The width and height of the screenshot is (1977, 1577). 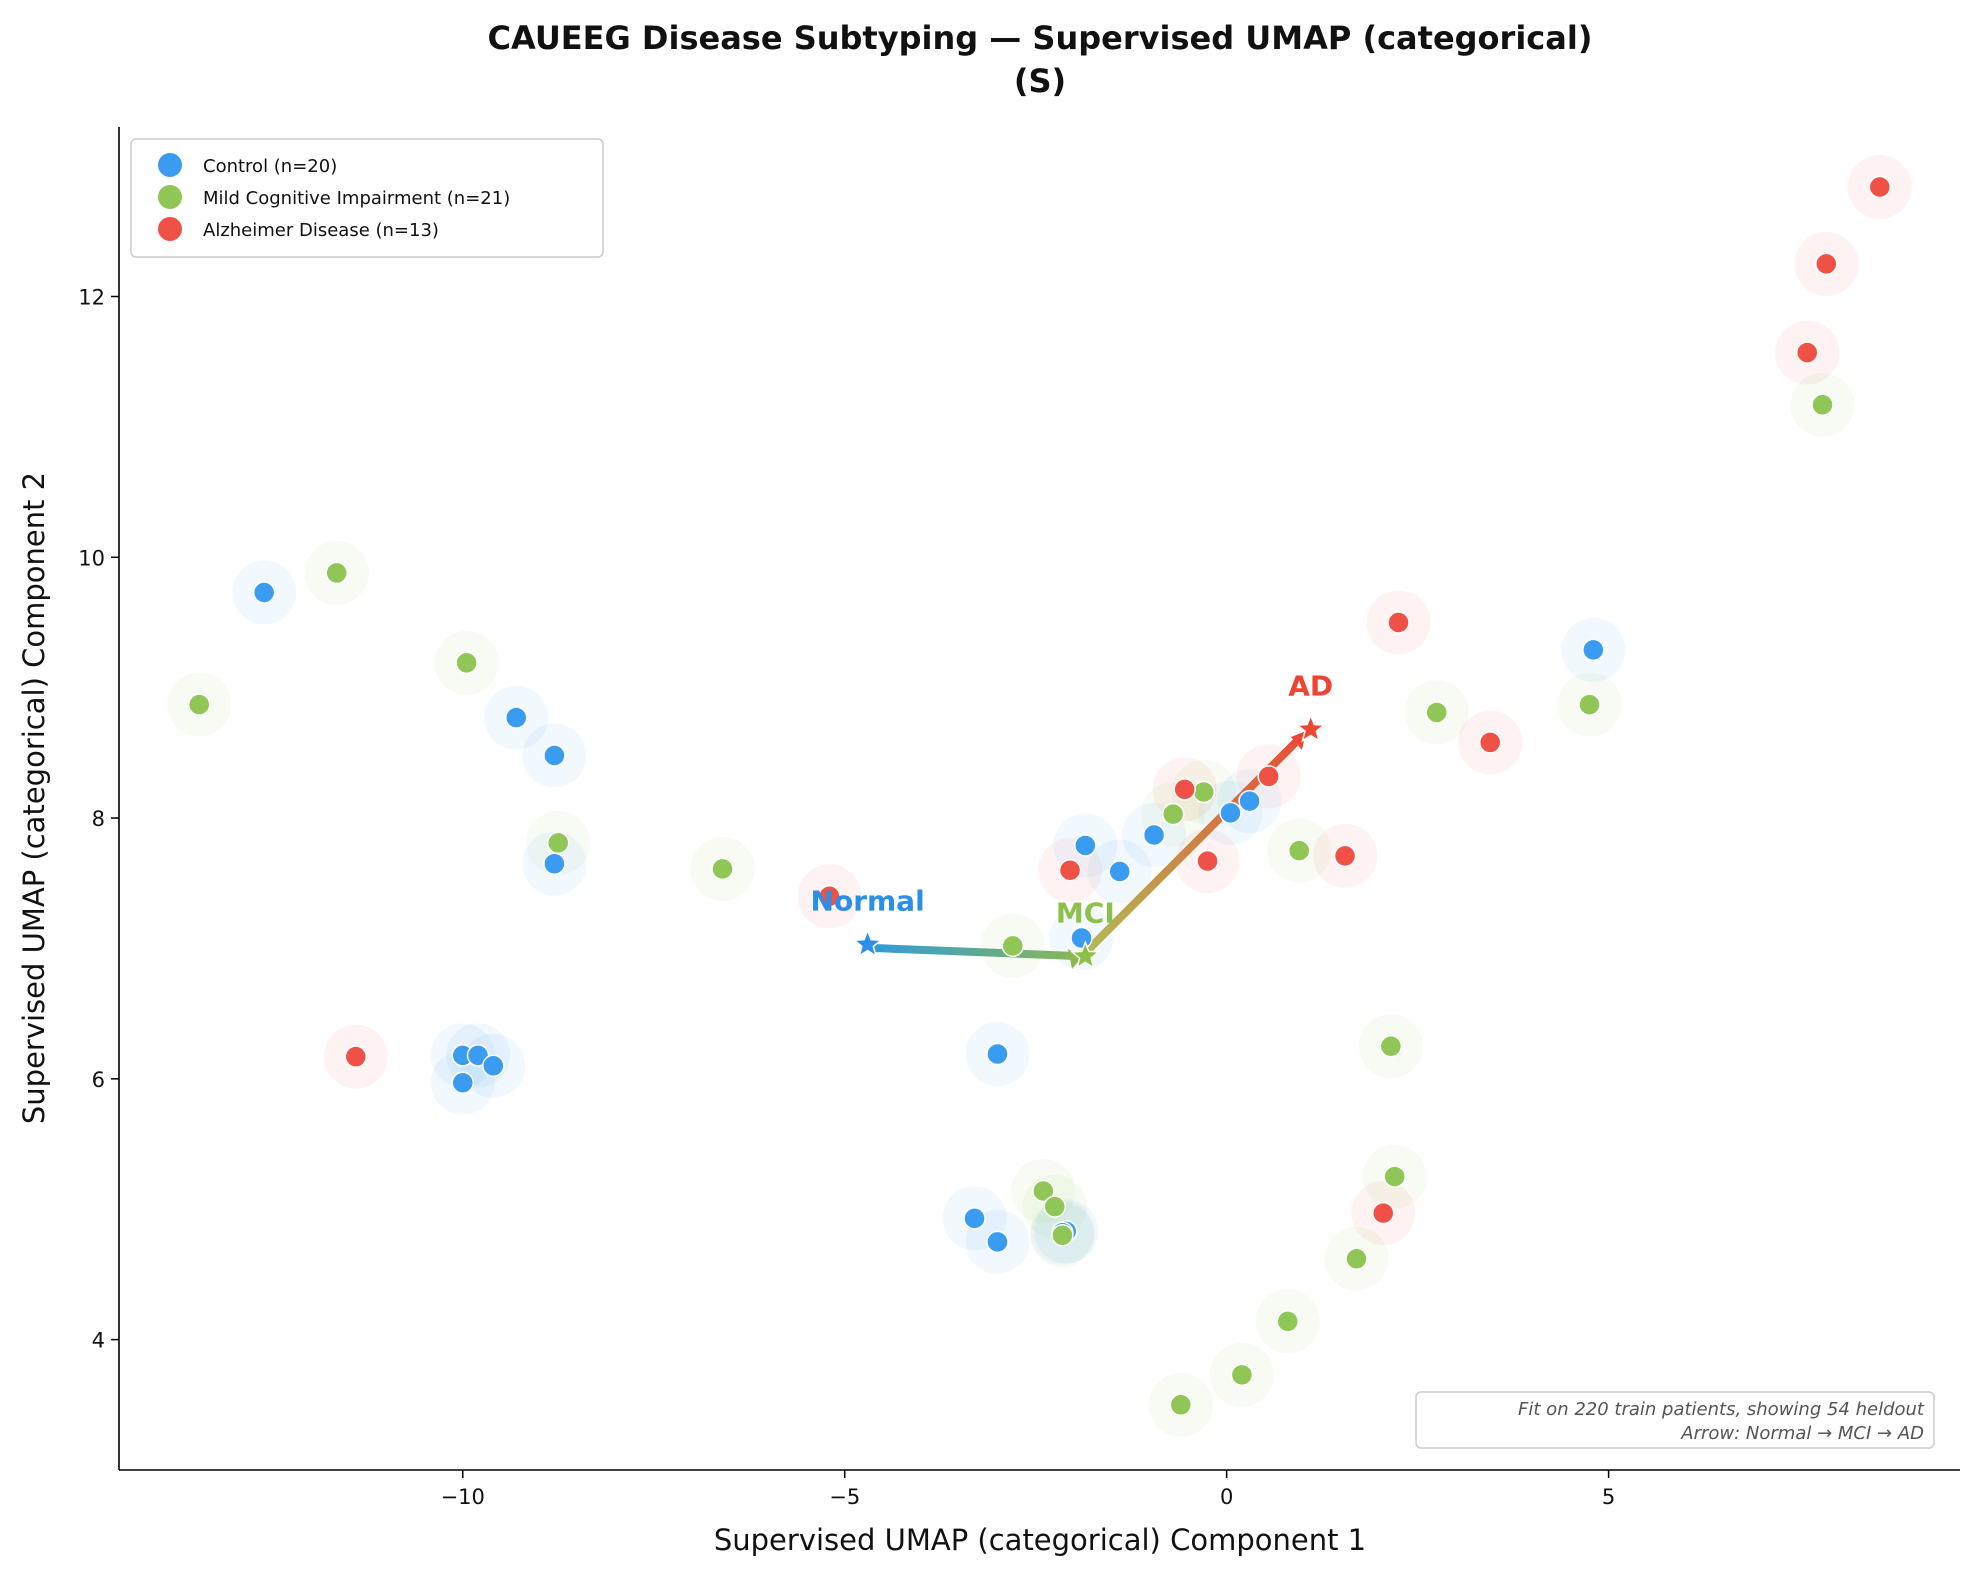 I want to click on y-tick-label: 6, so click(x=98, y=1080).